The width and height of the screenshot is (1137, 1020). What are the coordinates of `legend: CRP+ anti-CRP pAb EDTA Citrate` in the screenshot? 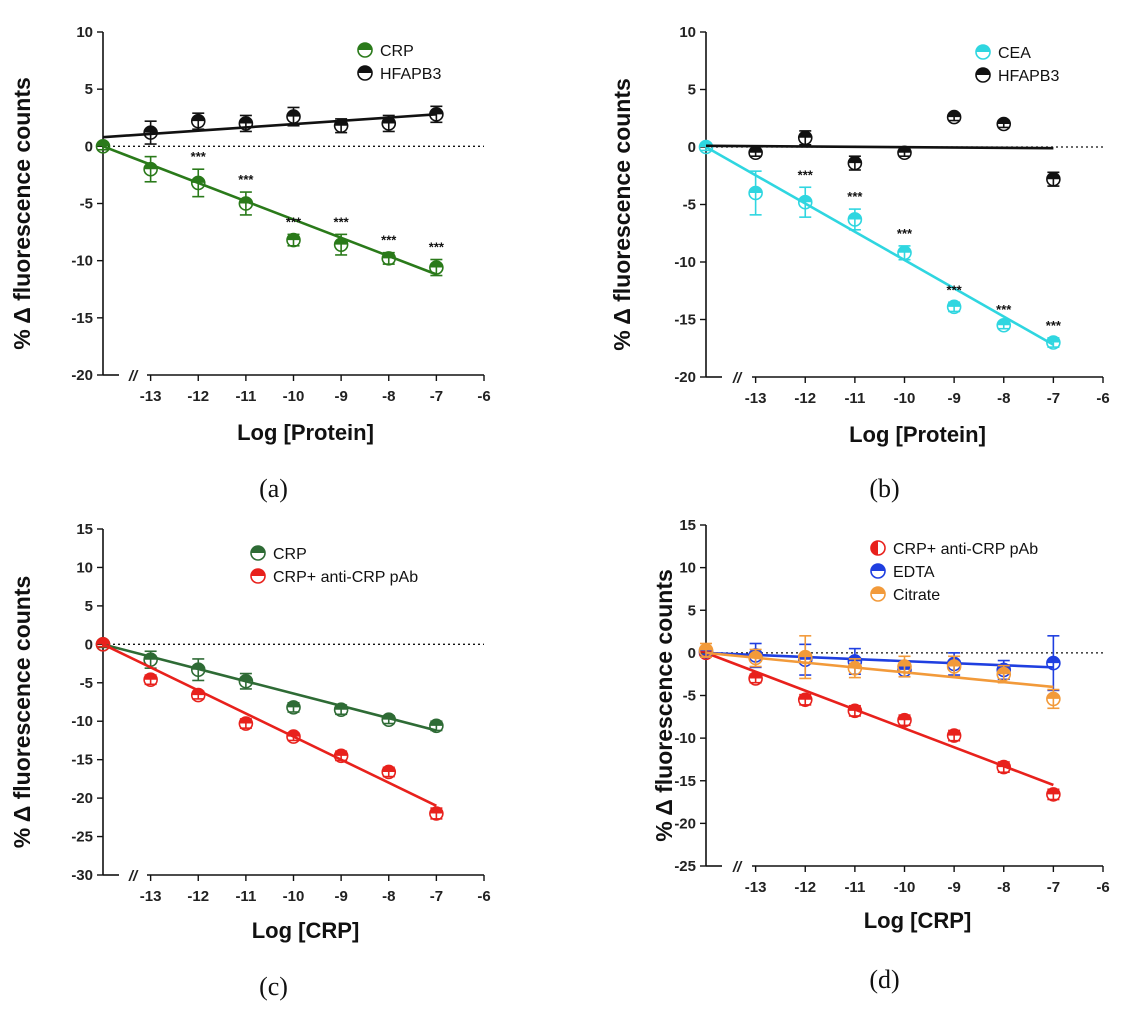 It's located at (954, 572).